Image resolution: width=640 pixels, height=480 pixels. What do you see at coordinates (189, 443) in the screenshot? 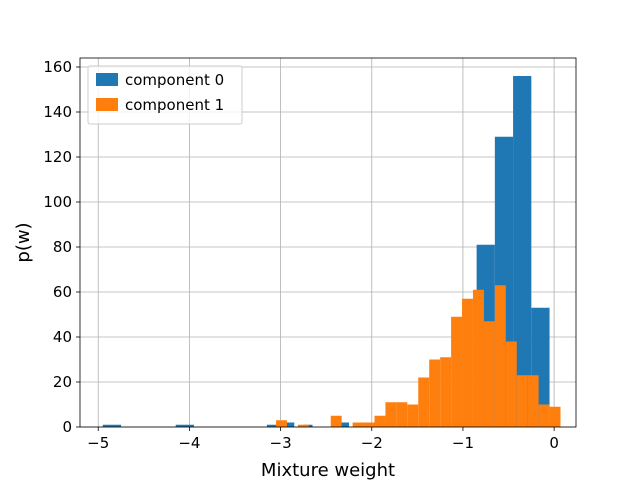
I see `x-tick-label: −4` at bounding box center [189, 443].